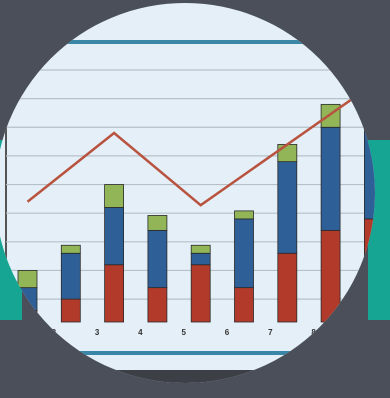 The height and width of the screenshot is (398, 390). I want to click on x-tick-label: 6, so click(227, 332).